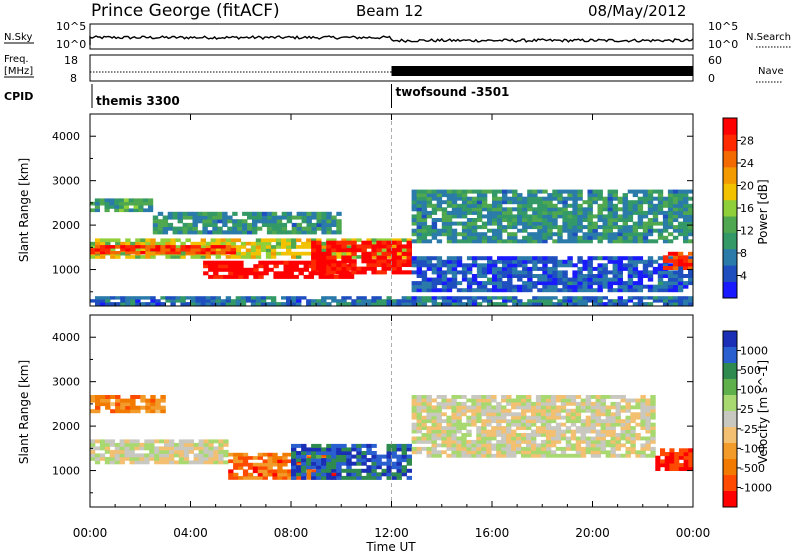 The width and height of the screenshot is (800, 554). Describe the element at coordinates (747, 186) in the screenshot. I see `colorbar-tick-label: 20` at that location.